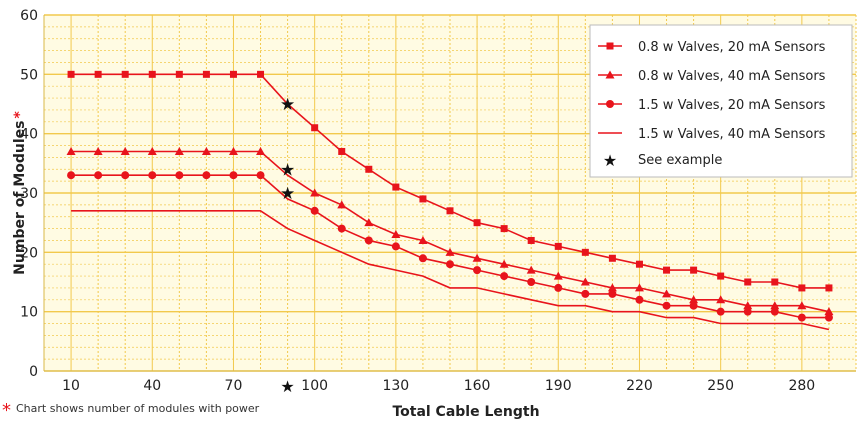  What do you see at coordinates (138, 408) in the screenshot?
I see `footnote-text: Chart shows number of modules with power` at bounding box center [138, 408].